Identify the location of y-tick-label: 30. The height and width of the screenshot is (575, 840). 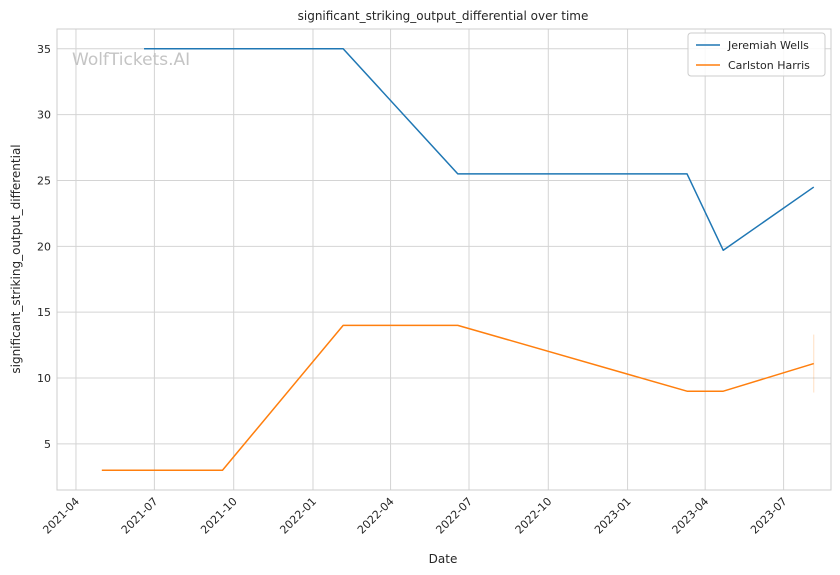
(44, 115).